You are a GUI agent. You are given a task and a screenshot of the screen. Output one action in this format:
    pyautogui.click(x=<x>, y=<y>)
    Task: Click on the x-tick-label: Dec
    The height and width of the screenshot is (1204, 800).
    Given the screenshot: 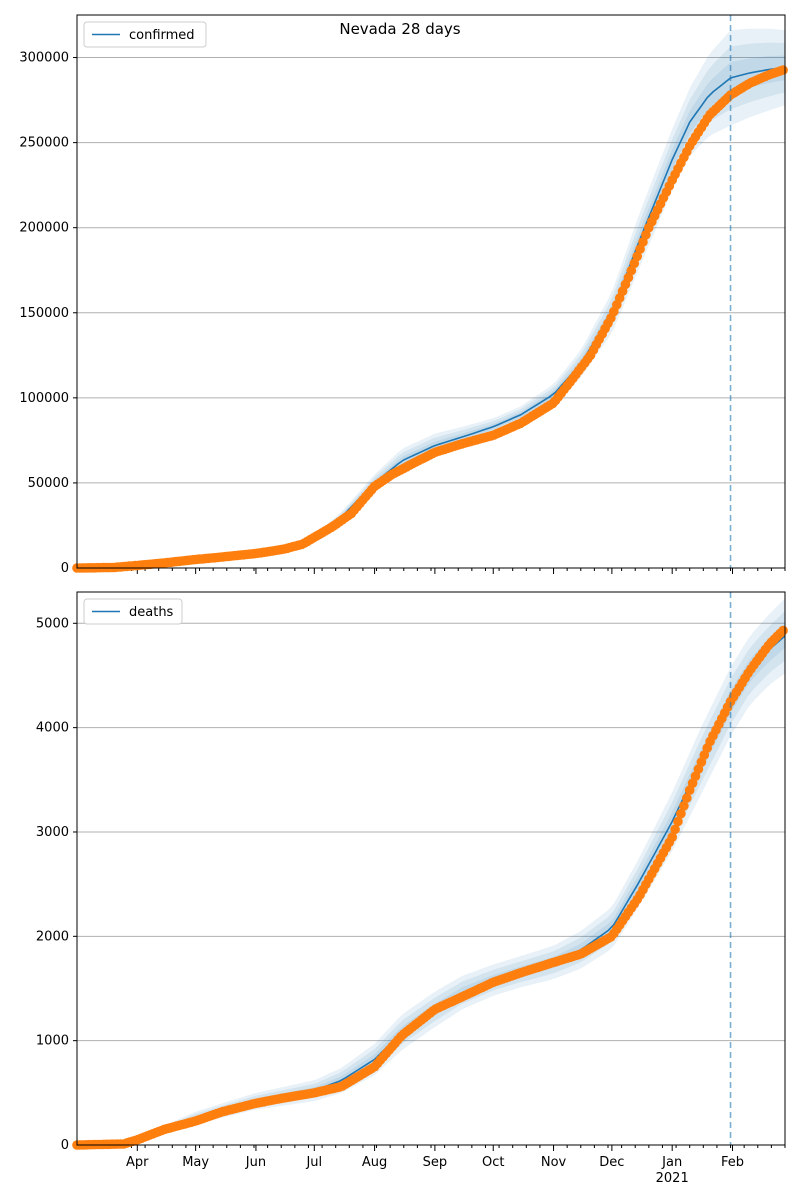 What is the action you would take?
    pyautogui.click(x=611, y=1162)
    